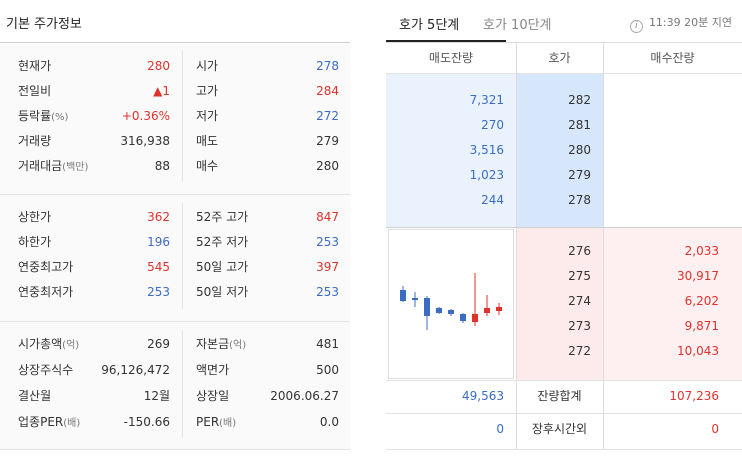 The height and width of the screenshot is (459, 742). Describe the element at coordinates (71, 345) in the screenshot. I see `unit-label: (억)` at that location.